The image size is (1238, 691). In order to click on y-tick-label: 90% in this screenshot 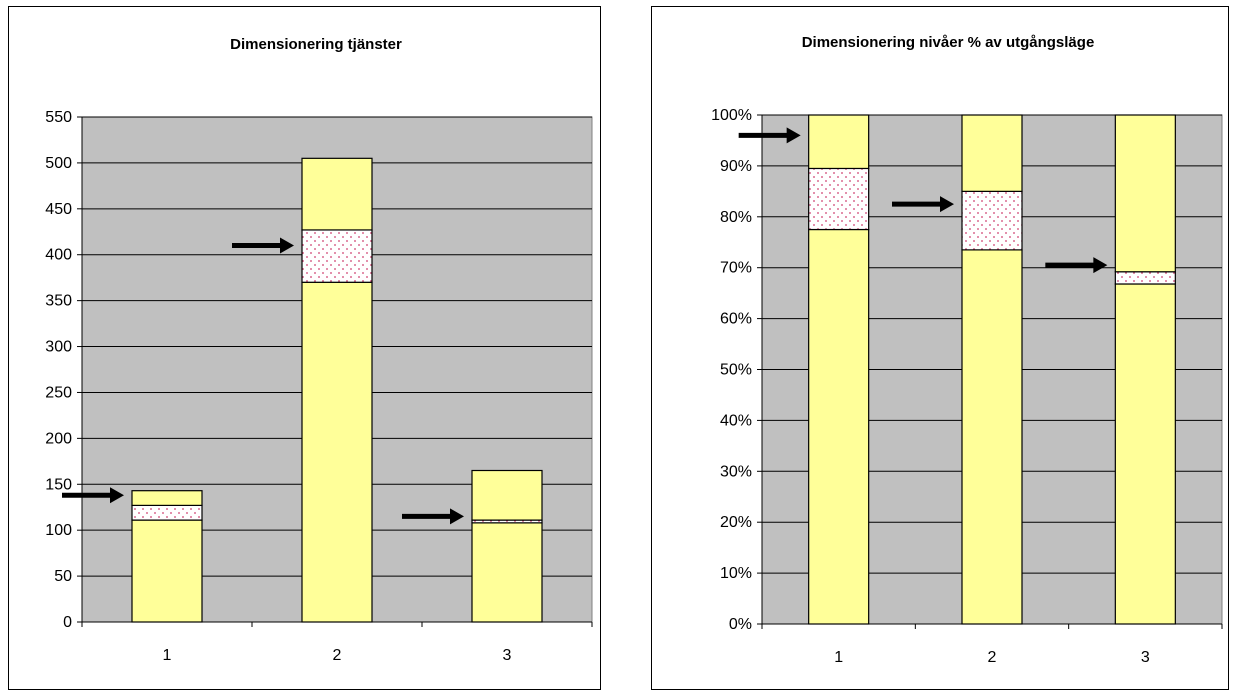, I will do `click(736, 166)`.